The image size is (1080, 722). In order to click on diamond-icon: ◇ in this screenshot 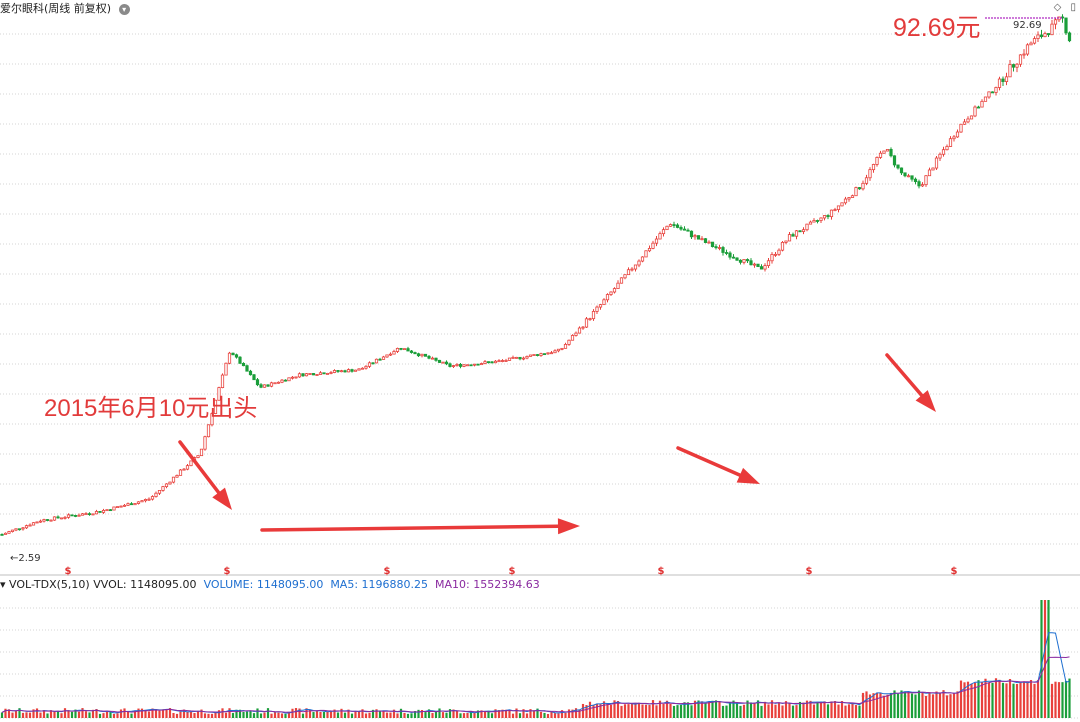, I will do `click(1057, 7)`.